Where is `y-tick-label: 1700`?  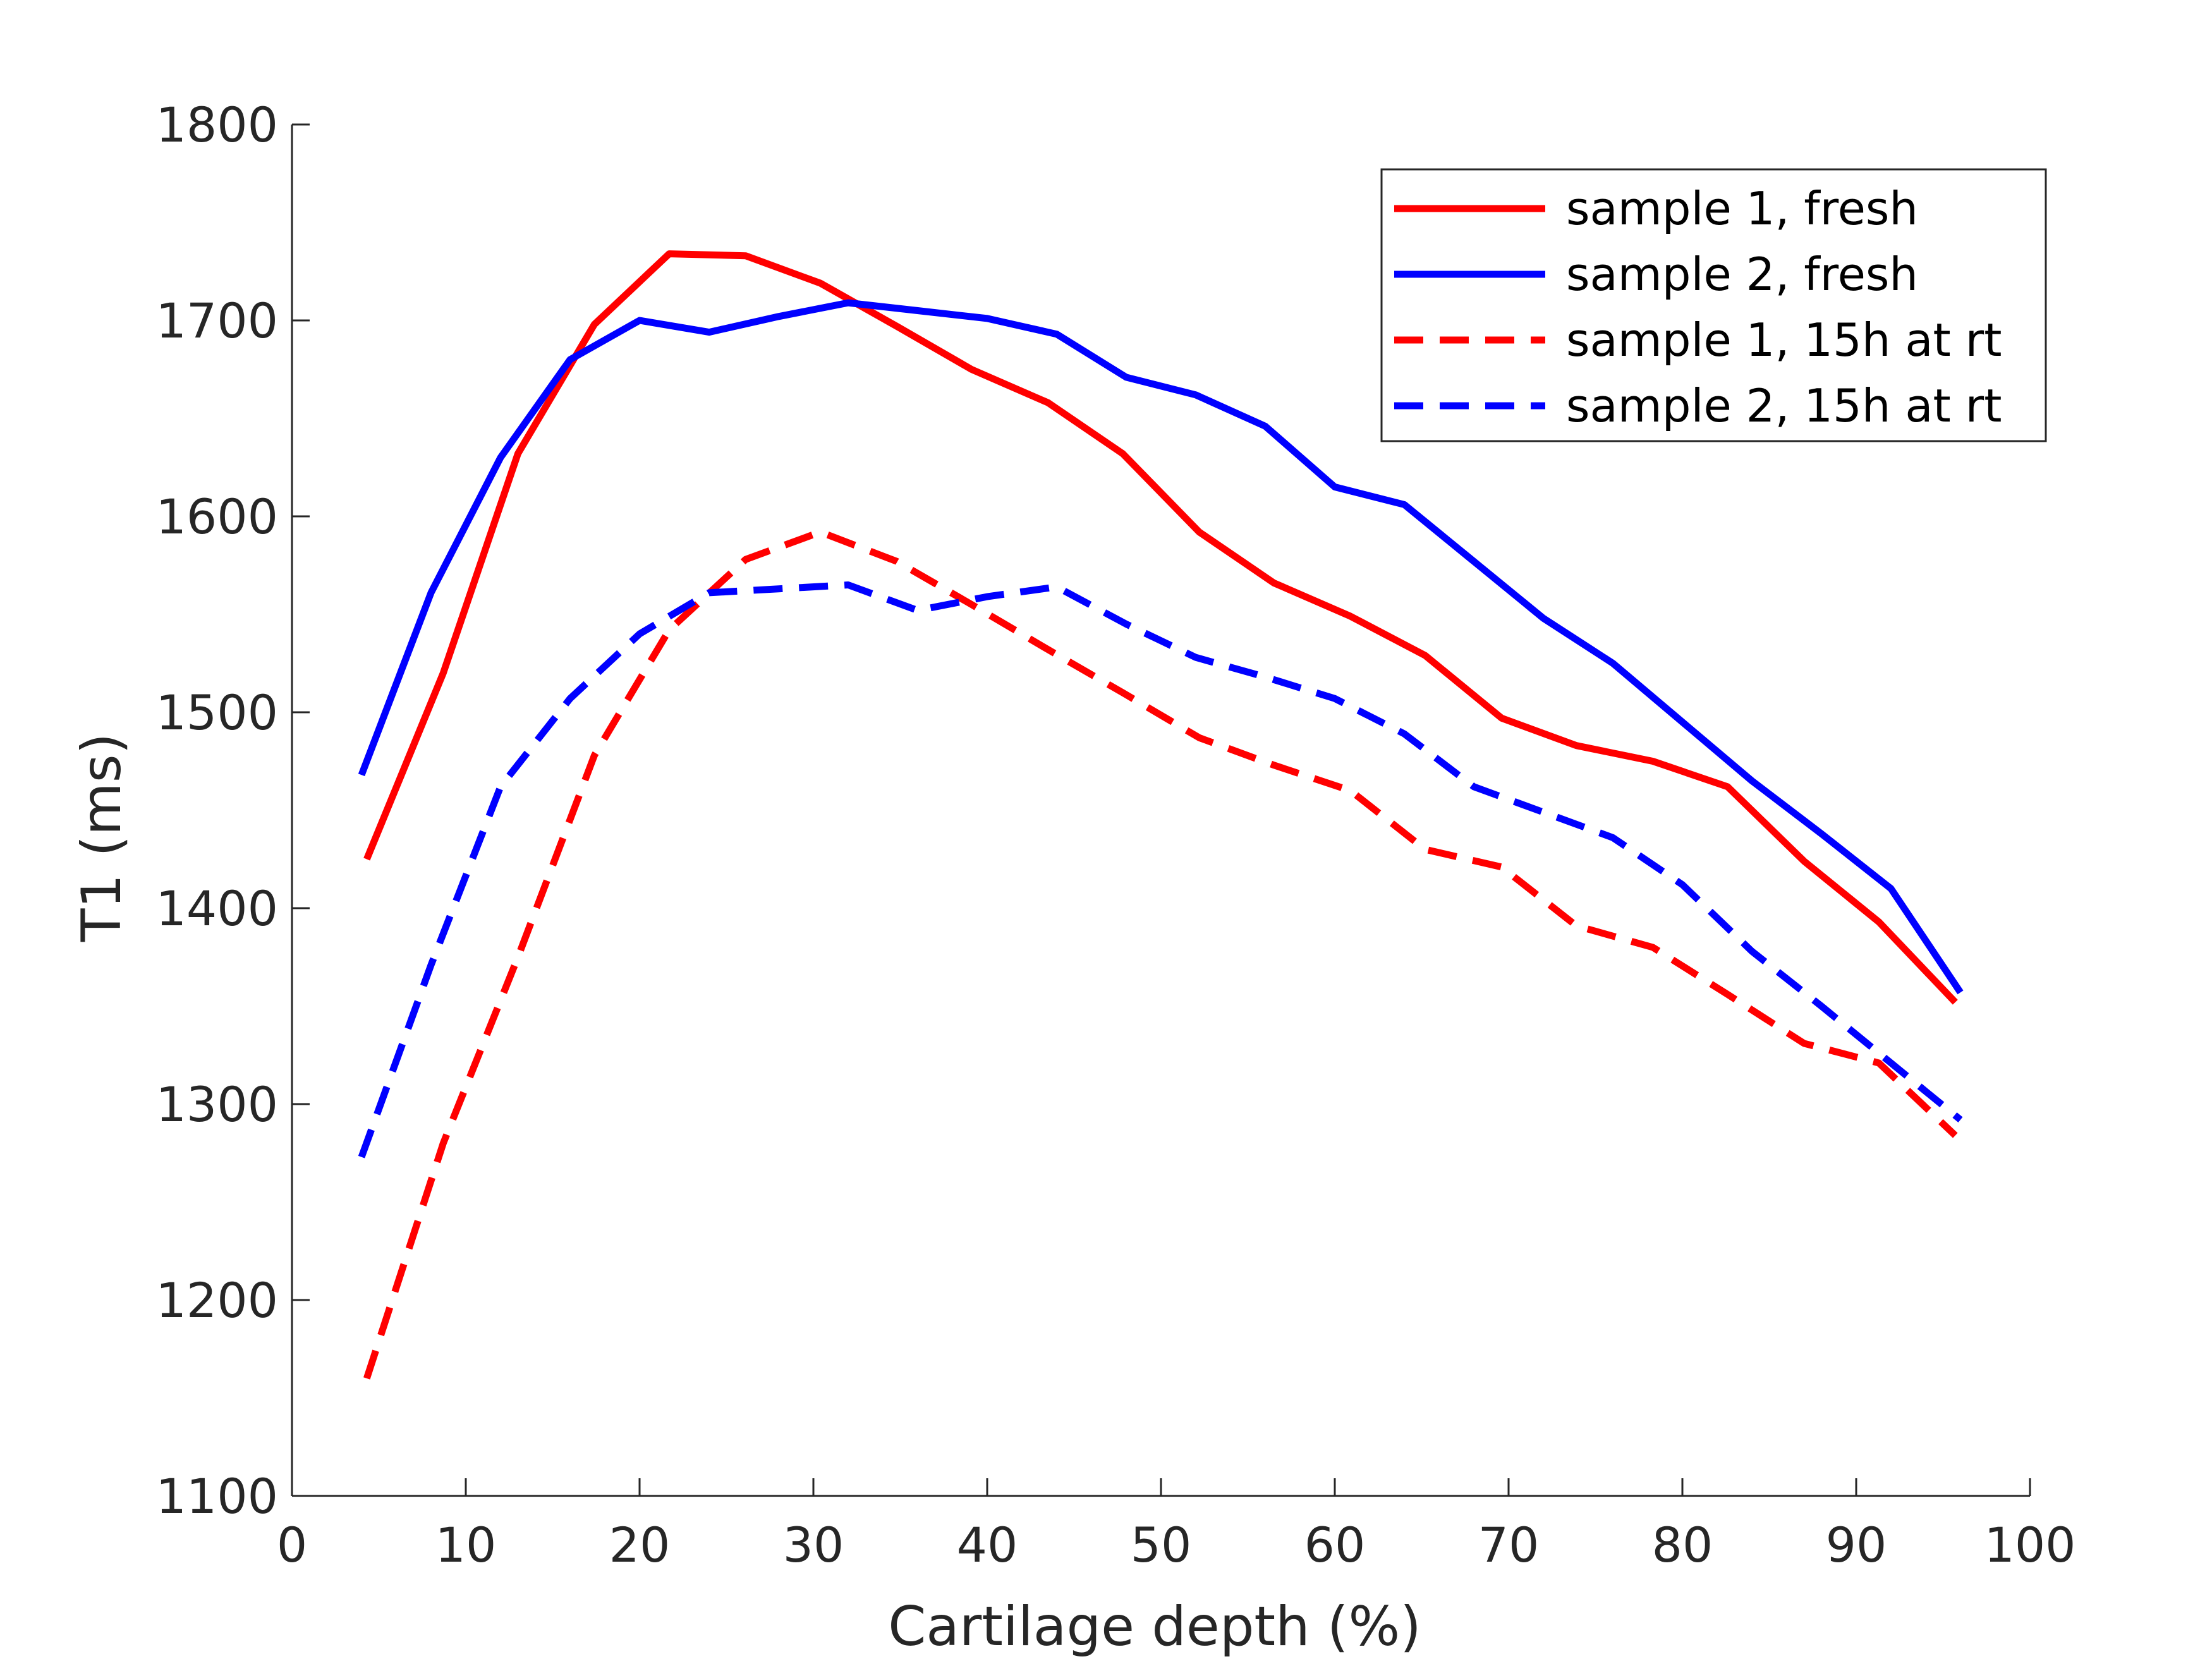
y-tick-label: 1700 is located at coordinates (217, 321).